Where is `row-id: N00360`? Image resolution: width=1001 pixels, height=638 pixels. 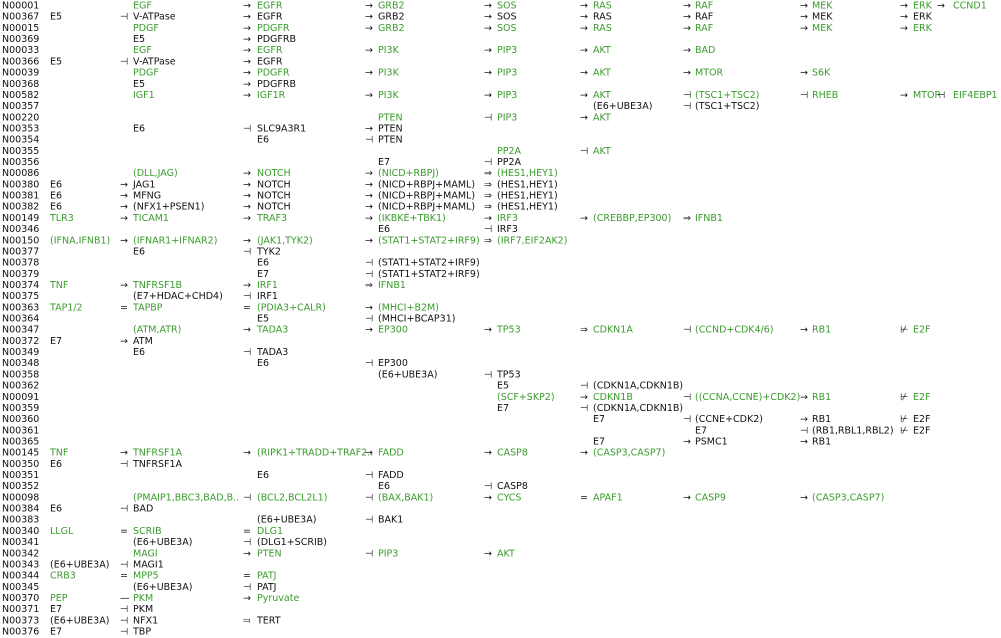
row-id: N00360 is located at coordinates (20, 419).